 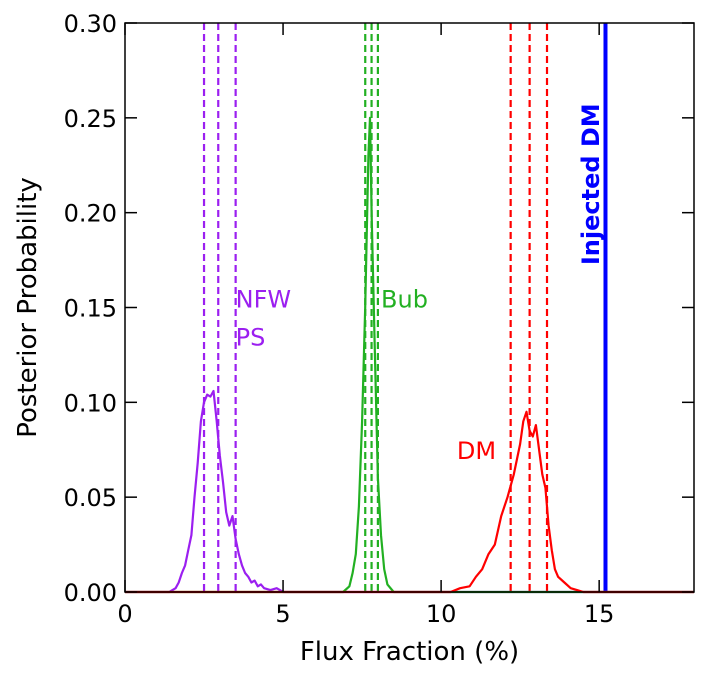 I want to click on annotation-dm: DM, so click(x=476, y=451).